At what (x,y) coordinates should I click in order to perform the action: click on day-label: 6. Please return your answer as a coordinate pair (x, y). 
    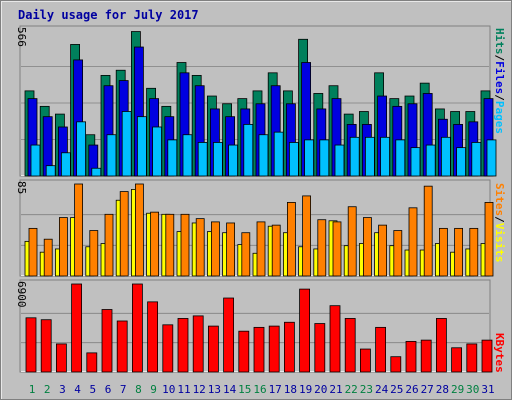
    Looking at the image, I should click on (108, 389).